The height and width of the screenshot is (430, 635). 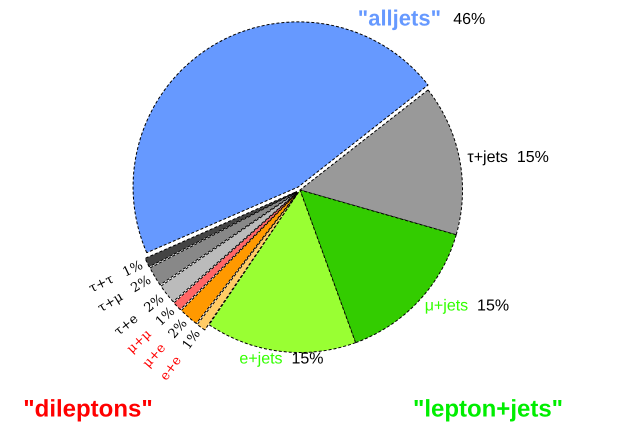 I want to click on slice-label: μ+jets, so click(x=446, y=306).